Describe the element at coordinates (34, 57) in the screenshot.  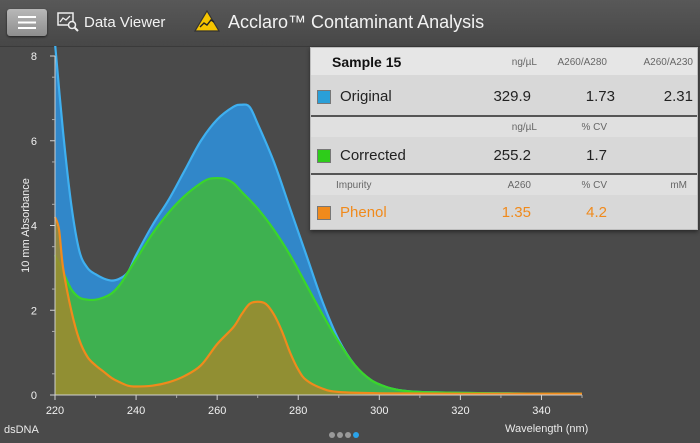
I see `y-tick-label: 8` at that location.